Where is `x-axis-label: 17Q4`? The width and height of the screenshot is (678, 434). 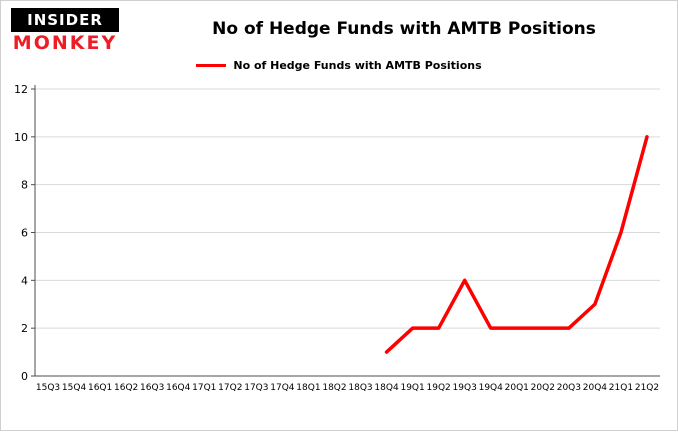
x-axis-label: 17Q4 is located at coordinates (282, 388).